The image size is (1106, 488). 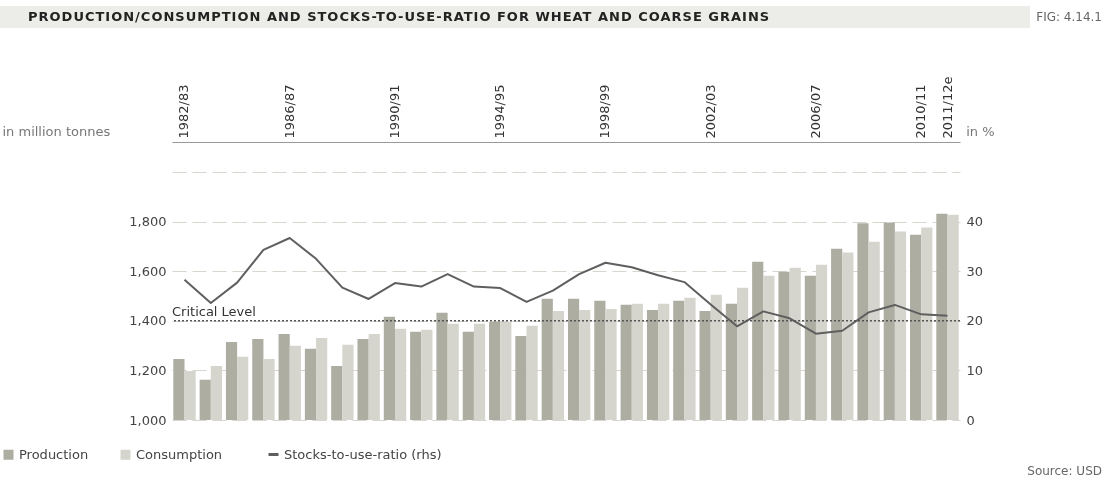 What do you see at coordinates (148, 420) in the screenshot?
I see `y-tick-label: 1,000` at bounding box center [148, 420].